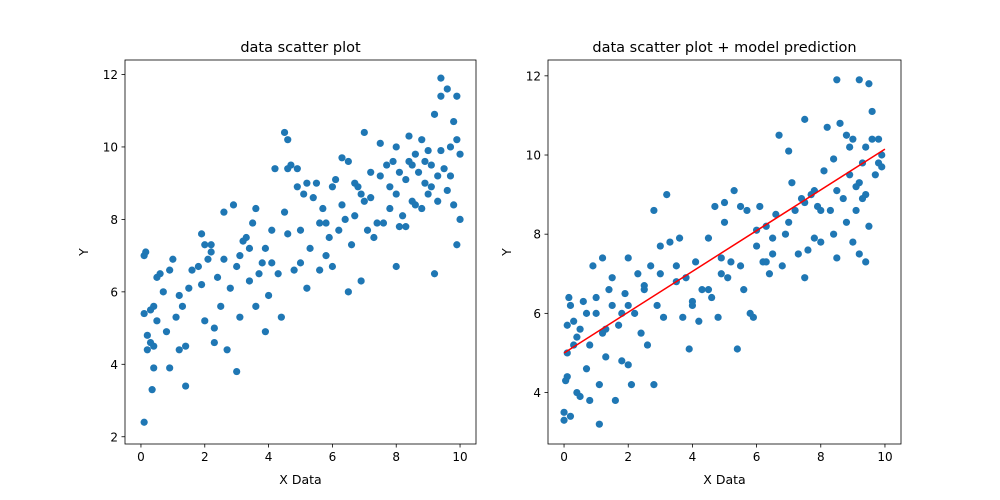 Image resolution: width=1000 pixels, height=500 pixels. I want to click on right-x-tick-label: 6, so click(757, 457).